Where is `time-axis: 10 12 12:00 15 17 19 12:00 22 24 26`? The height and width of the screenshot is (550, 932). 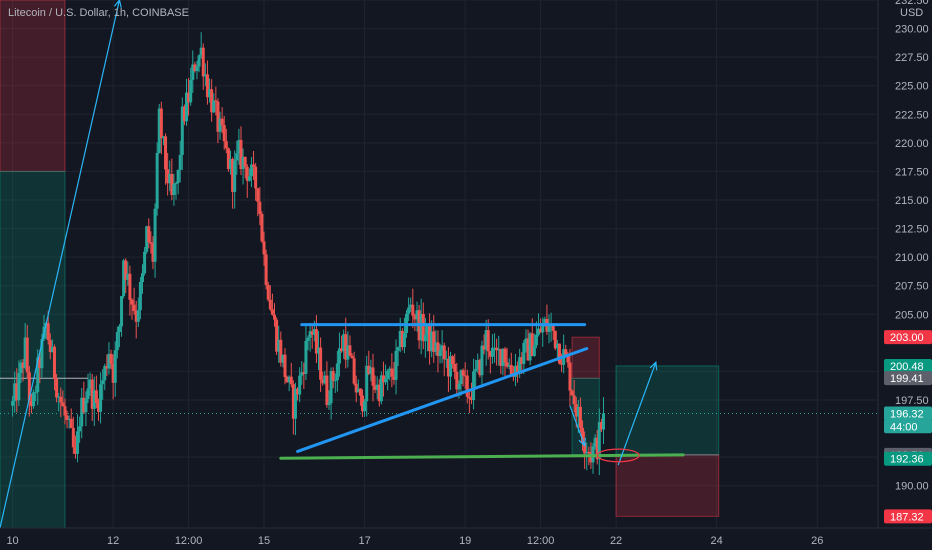 time-axis: 10 12 12:00 15 17 19 12:00 22 24 26 is located at coordinates (466, 538).